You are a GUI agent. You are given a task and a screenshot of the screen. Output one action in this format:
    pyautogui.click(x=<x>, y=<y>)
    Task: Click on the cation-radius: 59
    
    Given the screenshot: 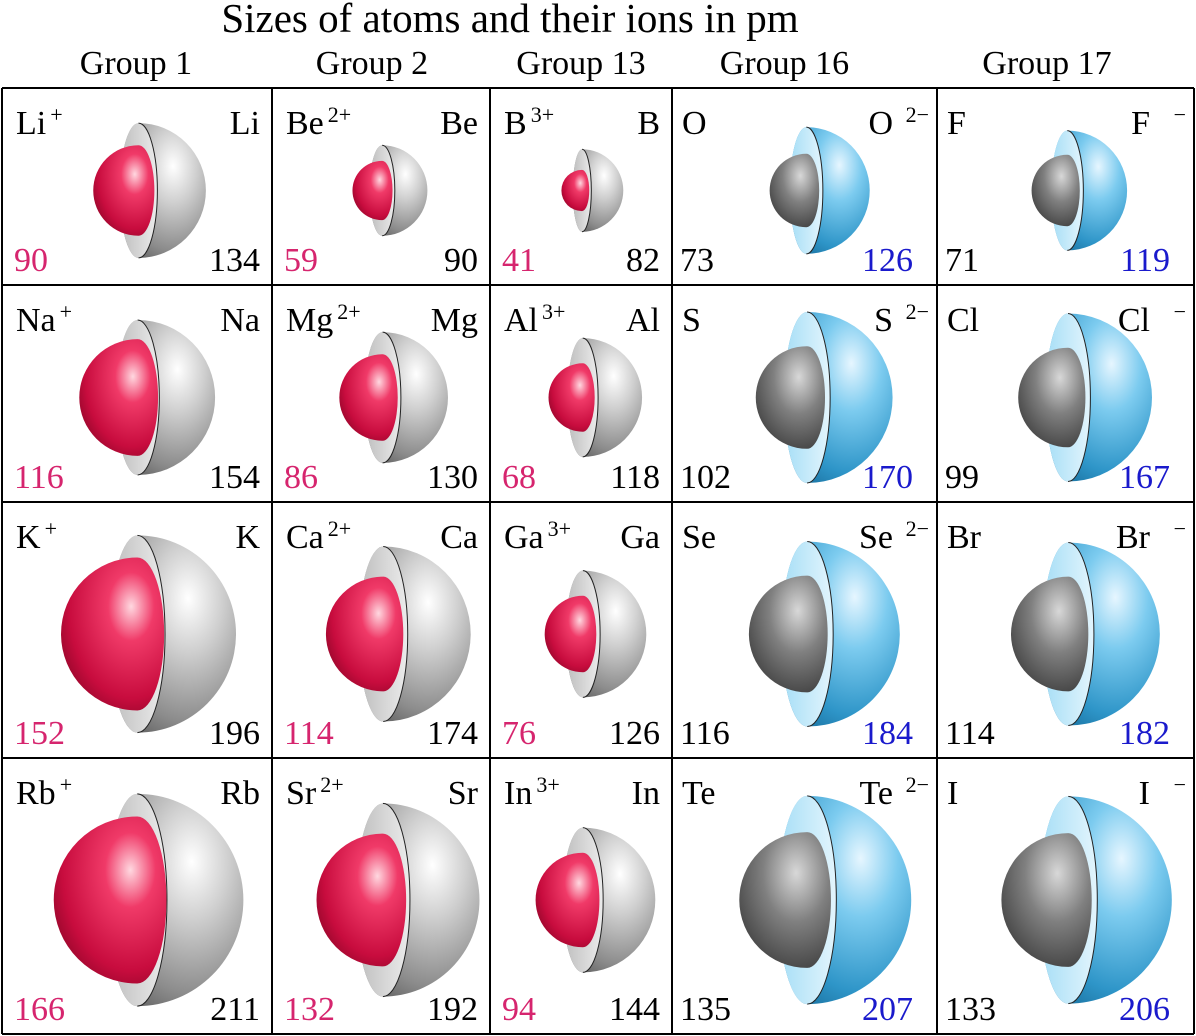 What is the action you would take?
    pyautogui.click(x=301, y=260)
    